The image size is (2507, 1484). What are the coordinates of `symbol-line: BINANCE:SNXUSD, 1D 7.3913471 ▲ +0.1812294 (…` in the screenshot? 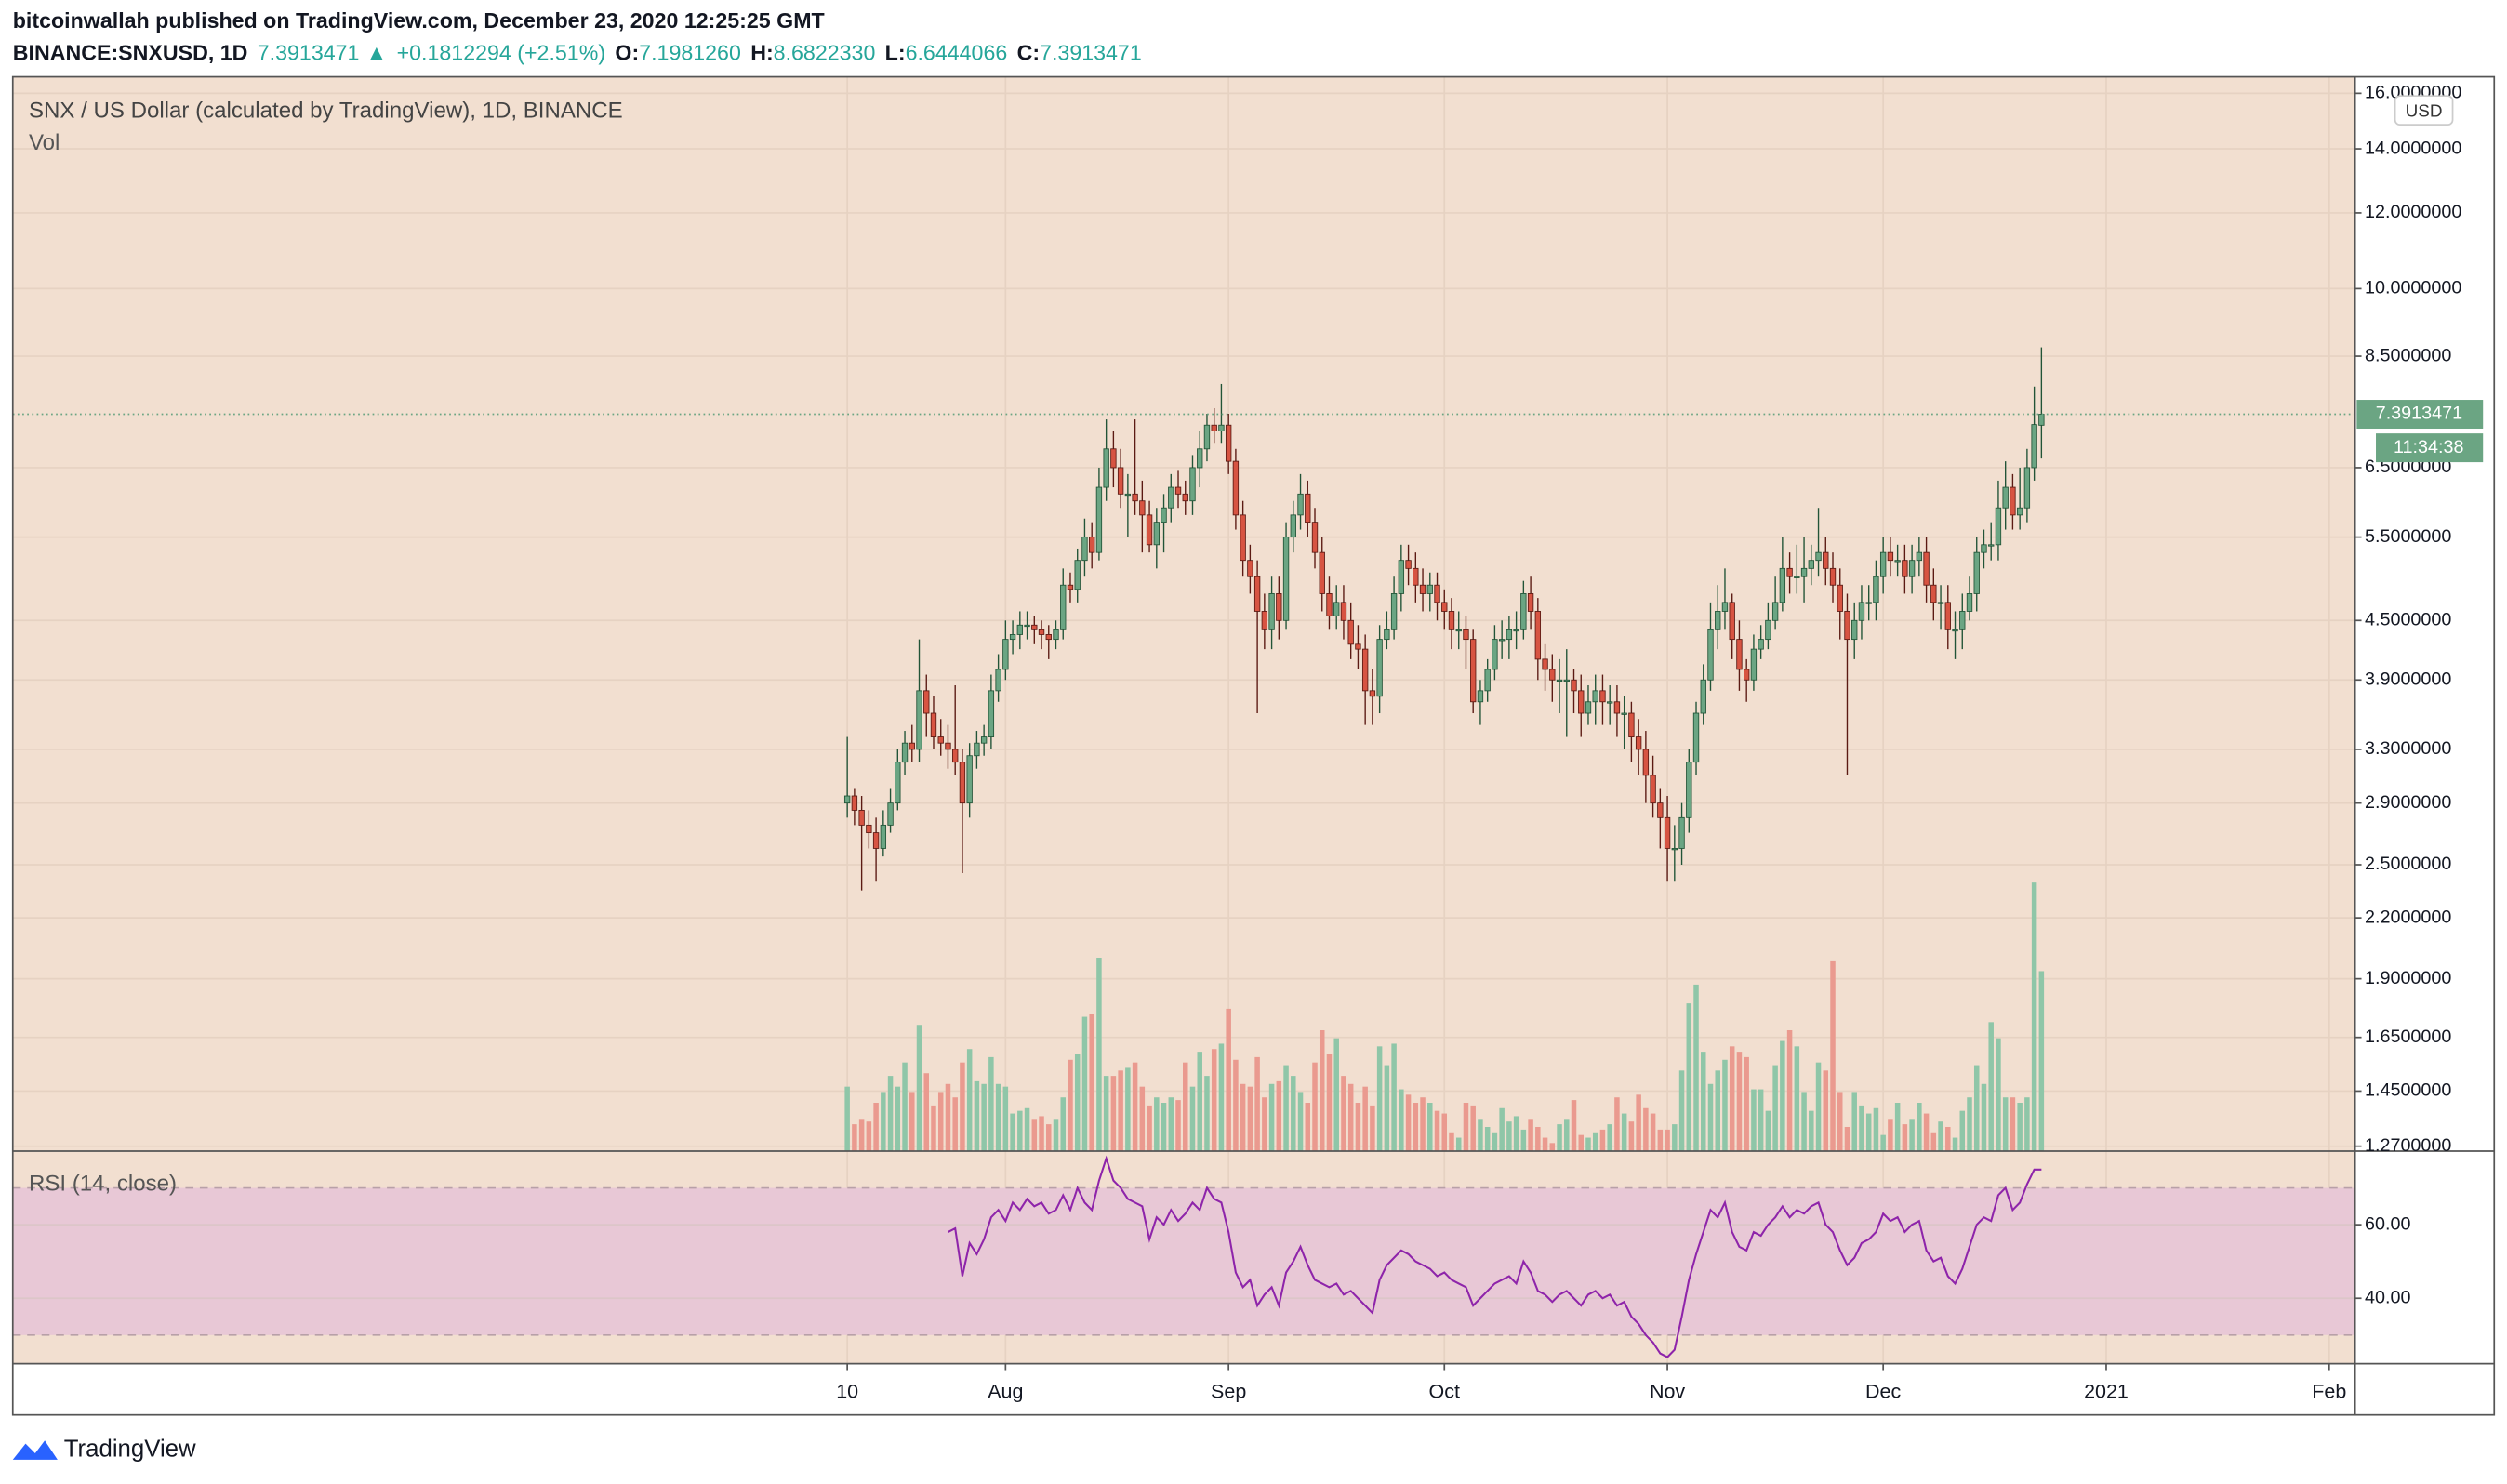 It's located at (577, 53).